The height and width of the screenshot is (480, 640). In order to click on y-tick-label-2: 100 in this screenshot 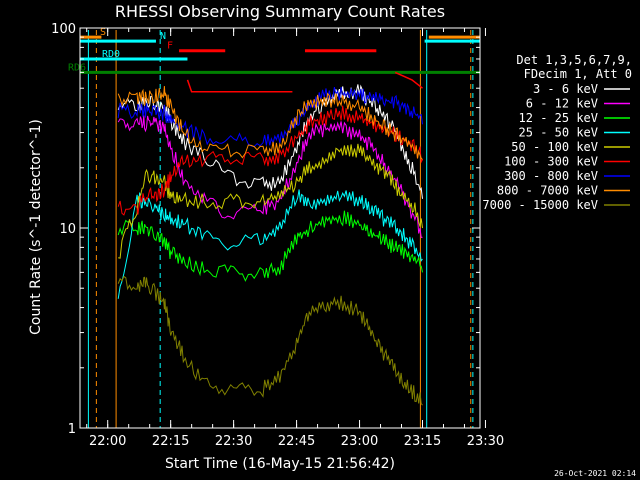, I will do `click(63, 29)`.